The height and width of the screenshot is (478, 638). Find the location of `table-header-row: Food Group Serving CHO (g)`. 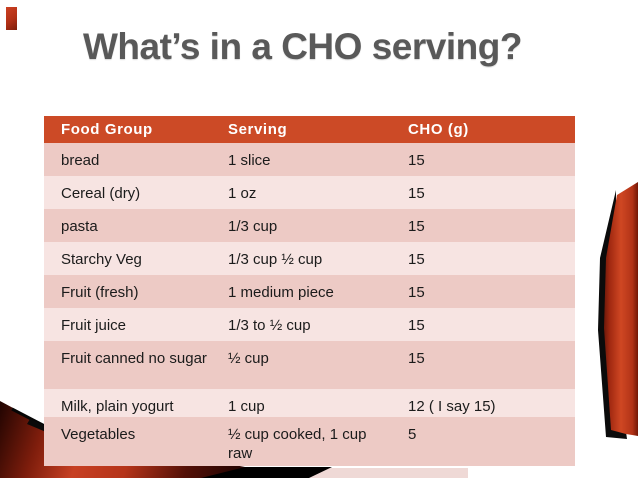

table-header-row: Food Group Serving CHO (g) is located at coordinates (309, 129).